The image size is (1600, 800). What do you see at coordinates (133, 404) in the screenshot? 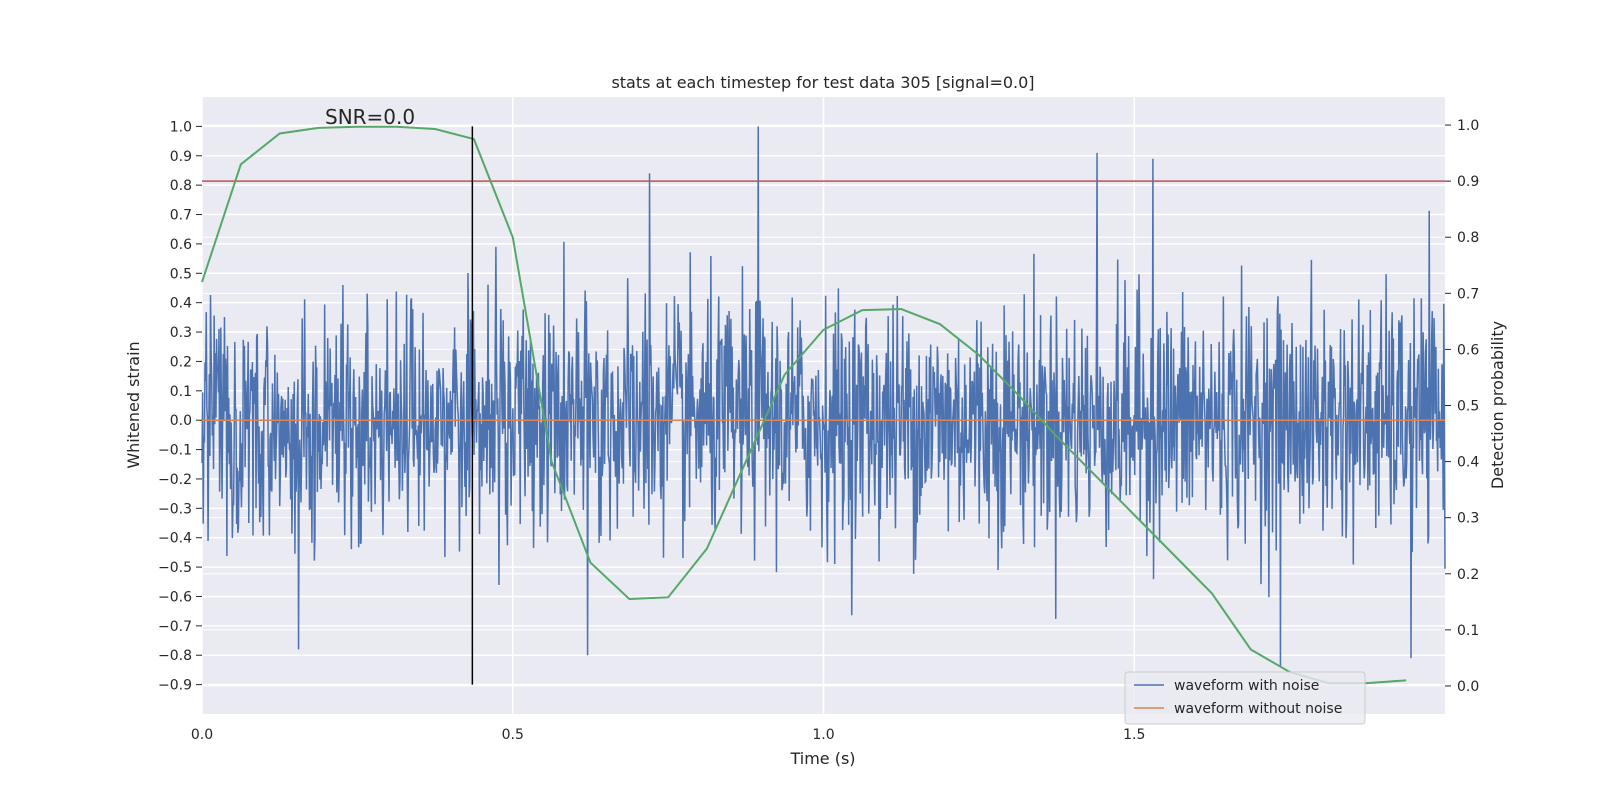
I see `y-axis-label: Whitened strain` at bounding box center [133, 404].